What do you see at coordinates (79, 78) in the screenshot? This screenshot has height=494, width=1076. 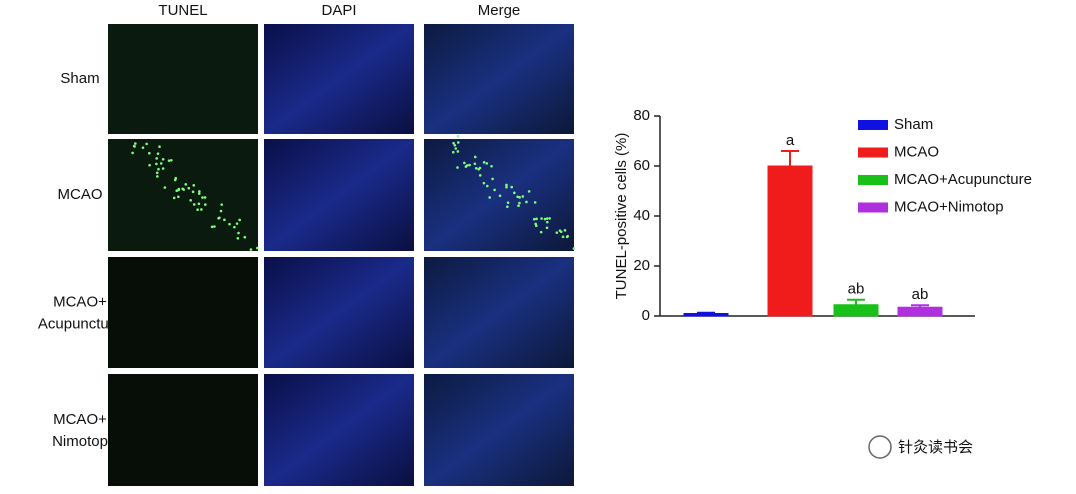 I see `row-label: Sham` at bounding box center [79, 78].